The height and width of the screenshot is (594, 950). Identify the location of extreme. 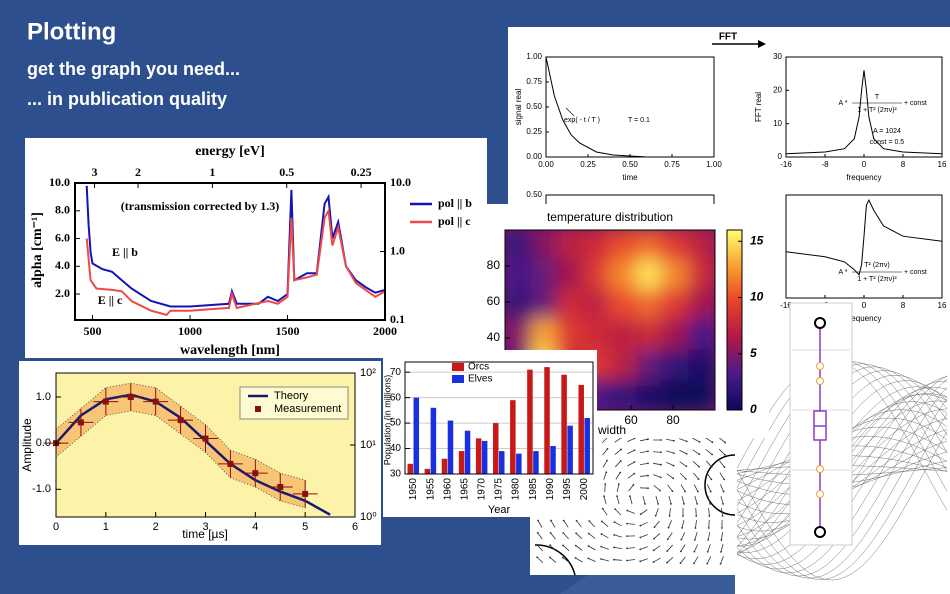
(820, 532).